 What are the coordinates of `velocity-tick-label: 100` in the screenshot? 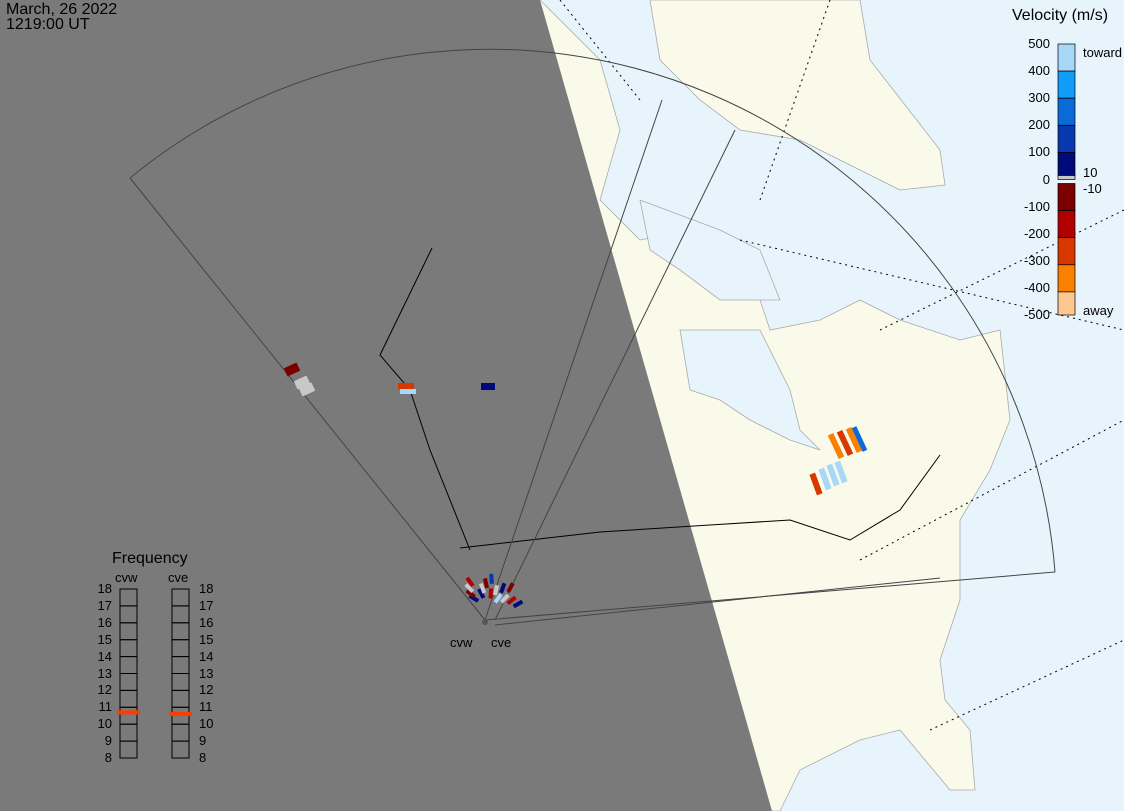 It's located at (1039, 152).